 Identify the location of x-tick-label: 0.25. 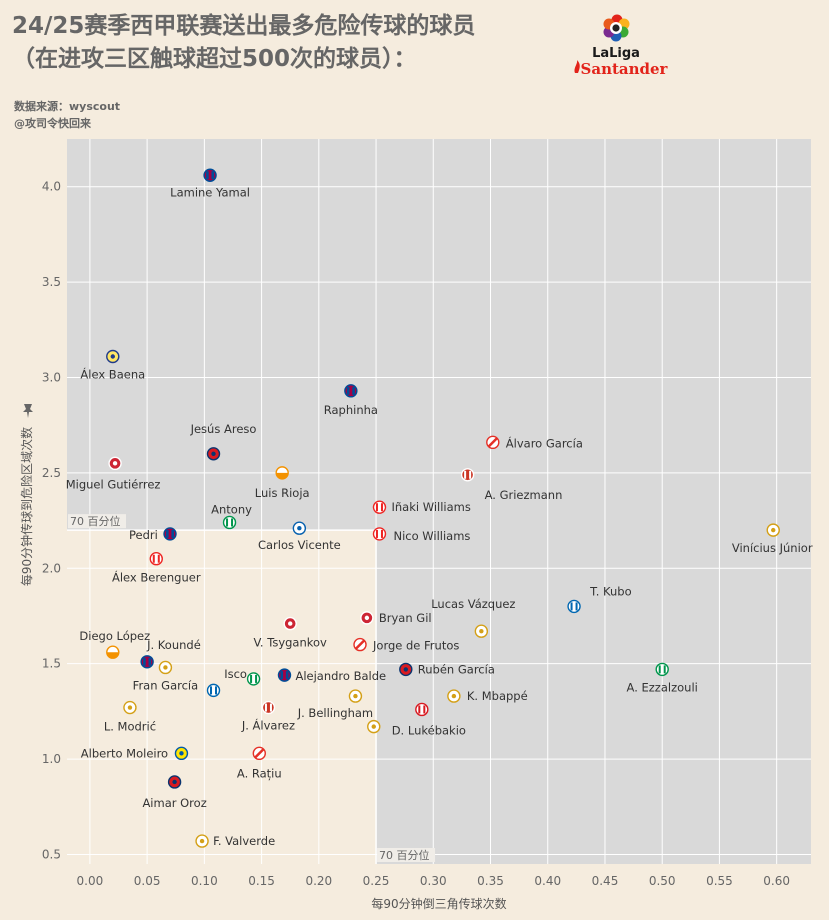
(376, 881).